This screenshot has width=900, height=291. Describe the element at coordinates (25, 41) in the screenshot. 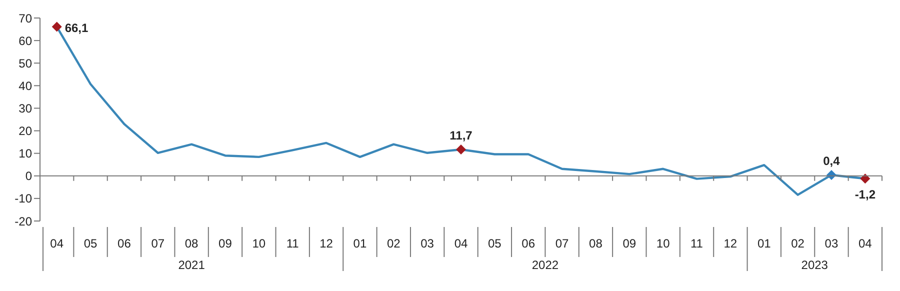

I see `y-tick-label: 60` at that location.